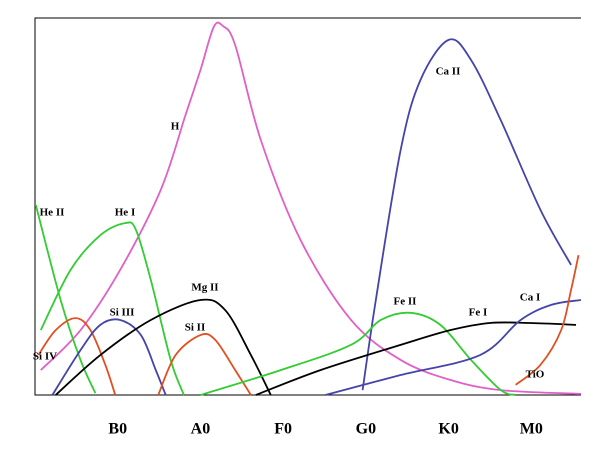  I want to click on x-tick-label: B0, so click(117, 429).